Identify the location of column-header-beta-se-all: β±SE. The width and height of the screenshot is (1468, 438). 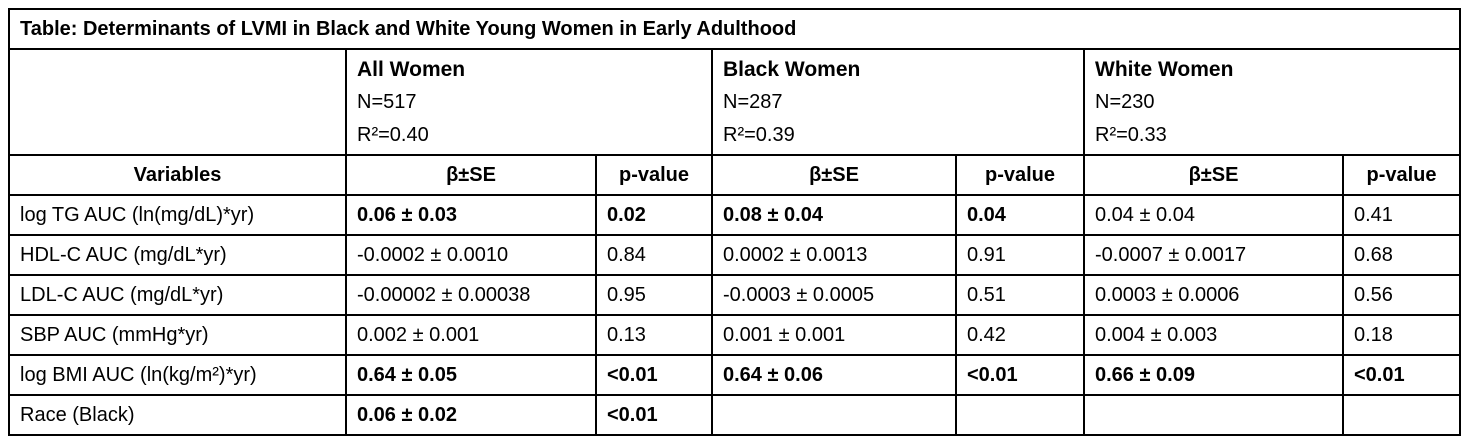
(471, 175).